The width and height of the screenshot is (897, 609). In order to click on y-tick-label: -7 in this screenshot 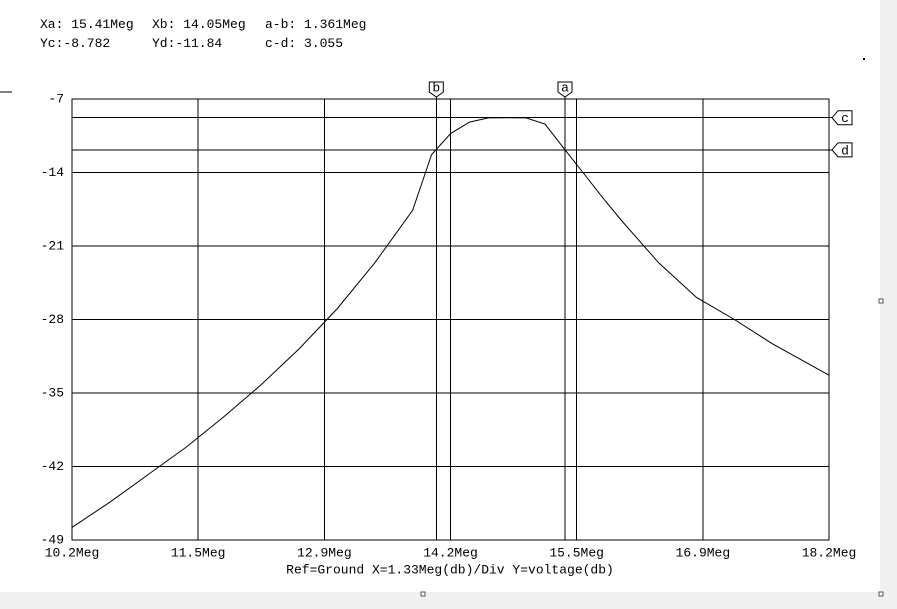, I will do `click(56, 98)`.